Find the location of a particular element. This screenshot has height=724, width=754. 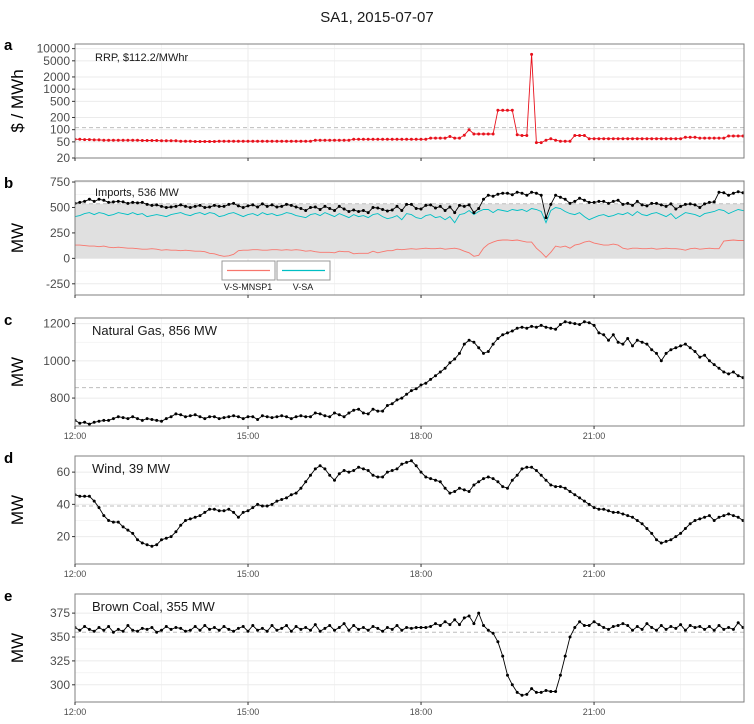

y-tick-label: 500 is located at coordinates (60, 101).